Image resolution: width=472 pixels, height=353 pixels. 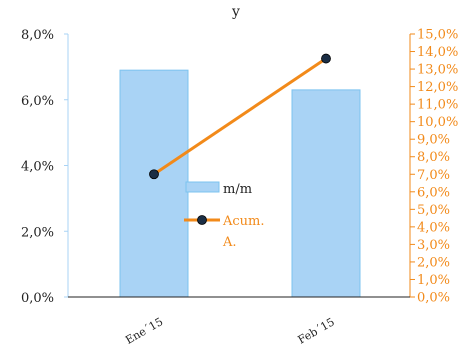 What do you see at coordinates (437, 52) in the screenshot?
I see `right-tick-label: 14,0%` at bounding box center [437, 52].